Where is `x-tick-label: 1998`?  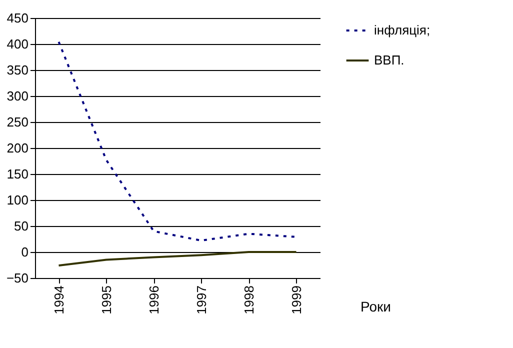
x-tick-label: 1998 is located at coordinates (248, 300).